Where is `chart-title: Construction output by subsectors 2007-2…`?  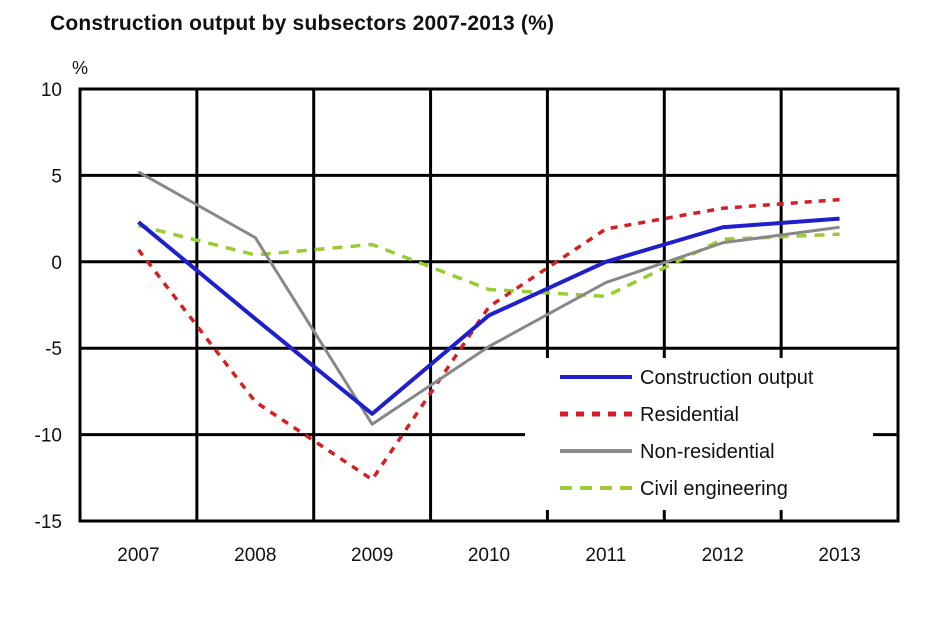 chart-title: Construction output by subsectors 2007-2… is located at coordinates (302, 23).